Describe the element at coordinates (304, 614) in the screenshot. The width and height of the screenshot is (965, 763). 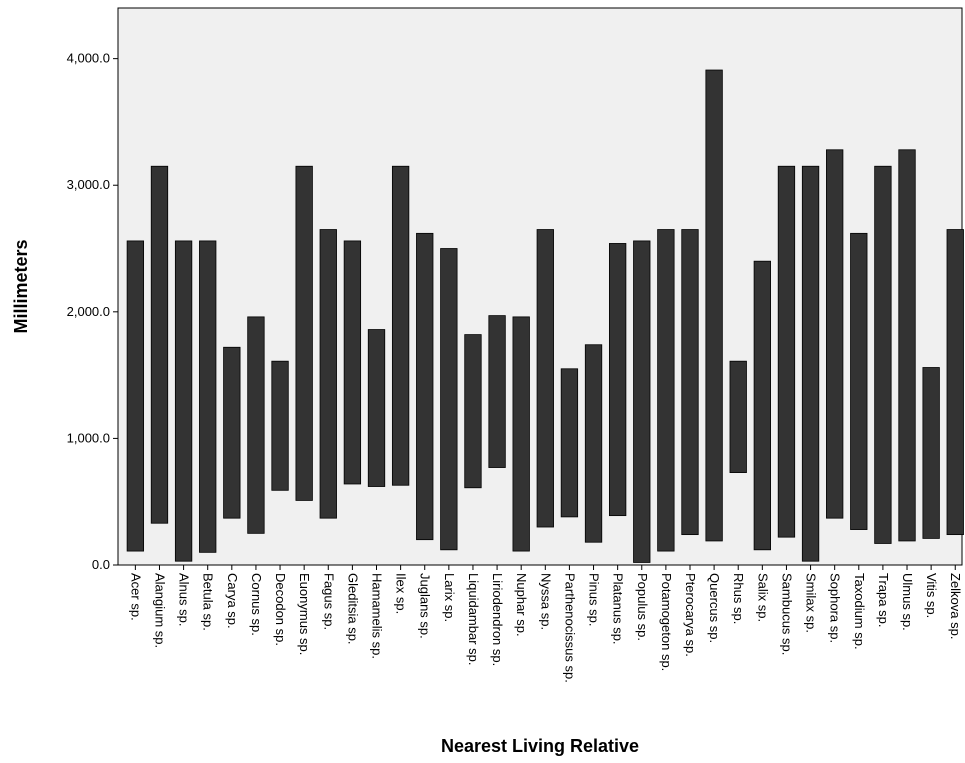
I see `x-tick-label: Euonymus sp.` at that location.